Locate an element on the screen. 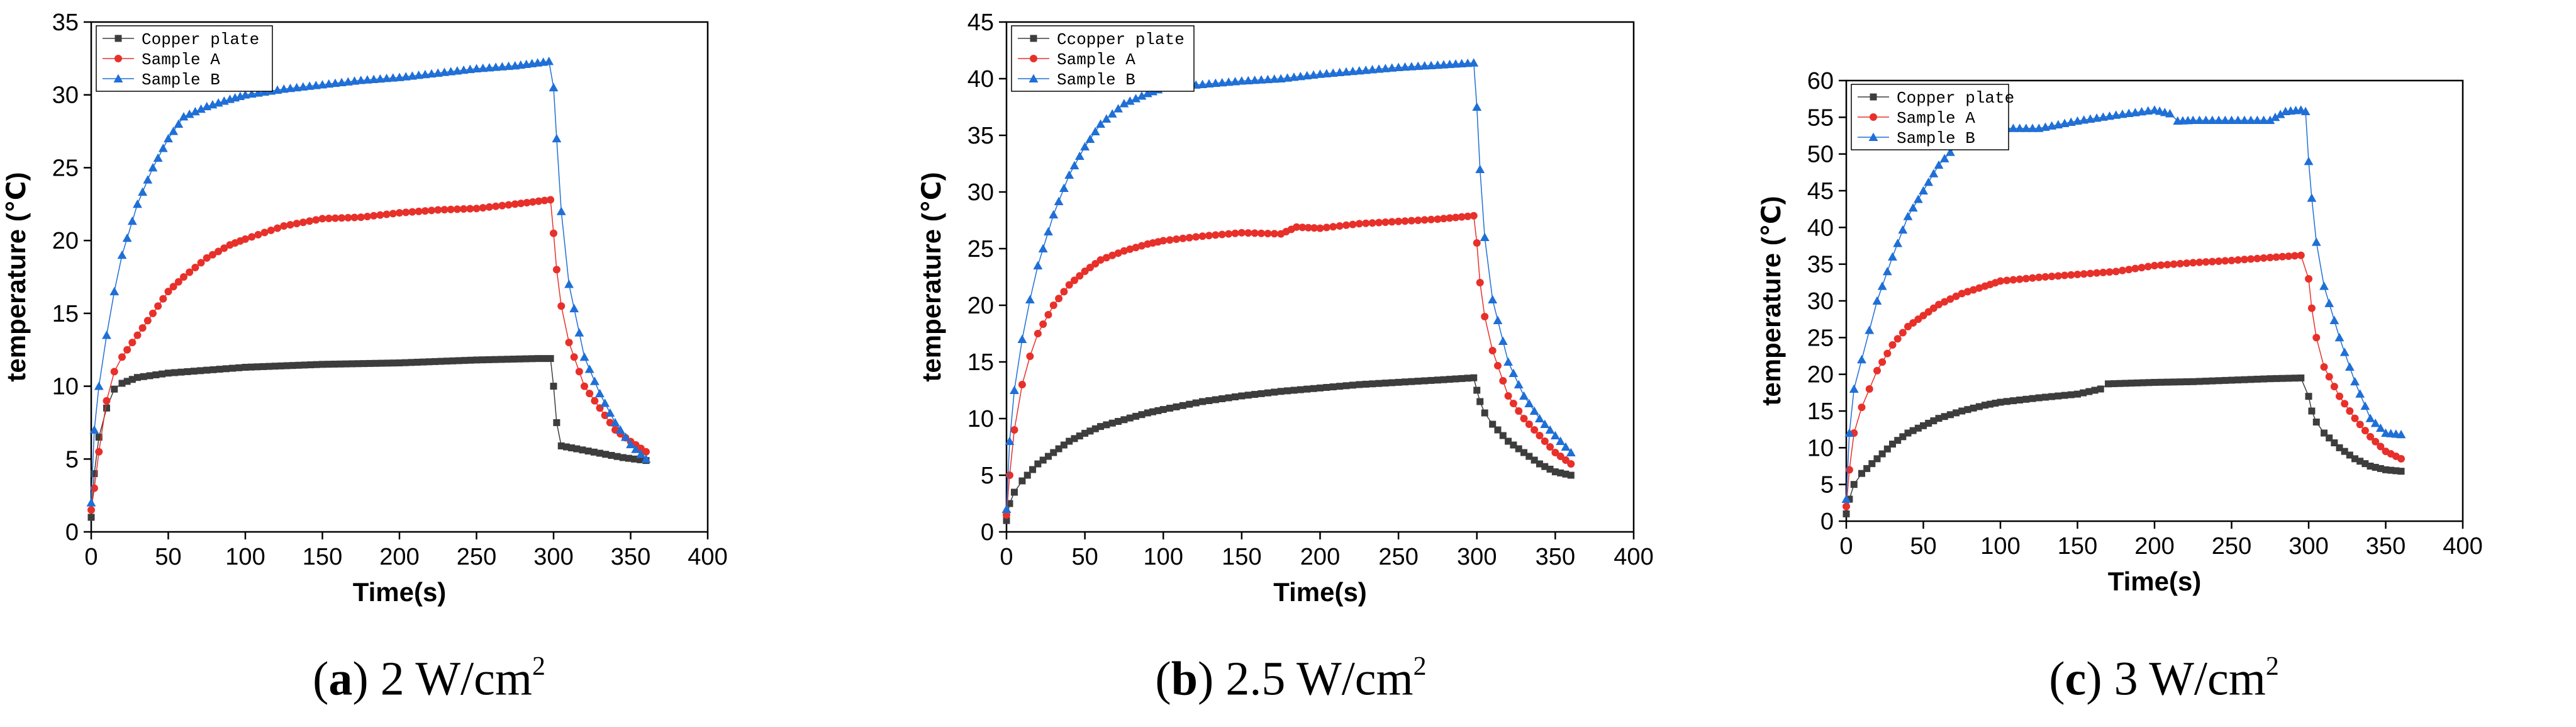 Image resolution: width=2576 pixels, height=727 pixels. x-axis-title-c: Time(s) is located at coordinates (2155, 581).